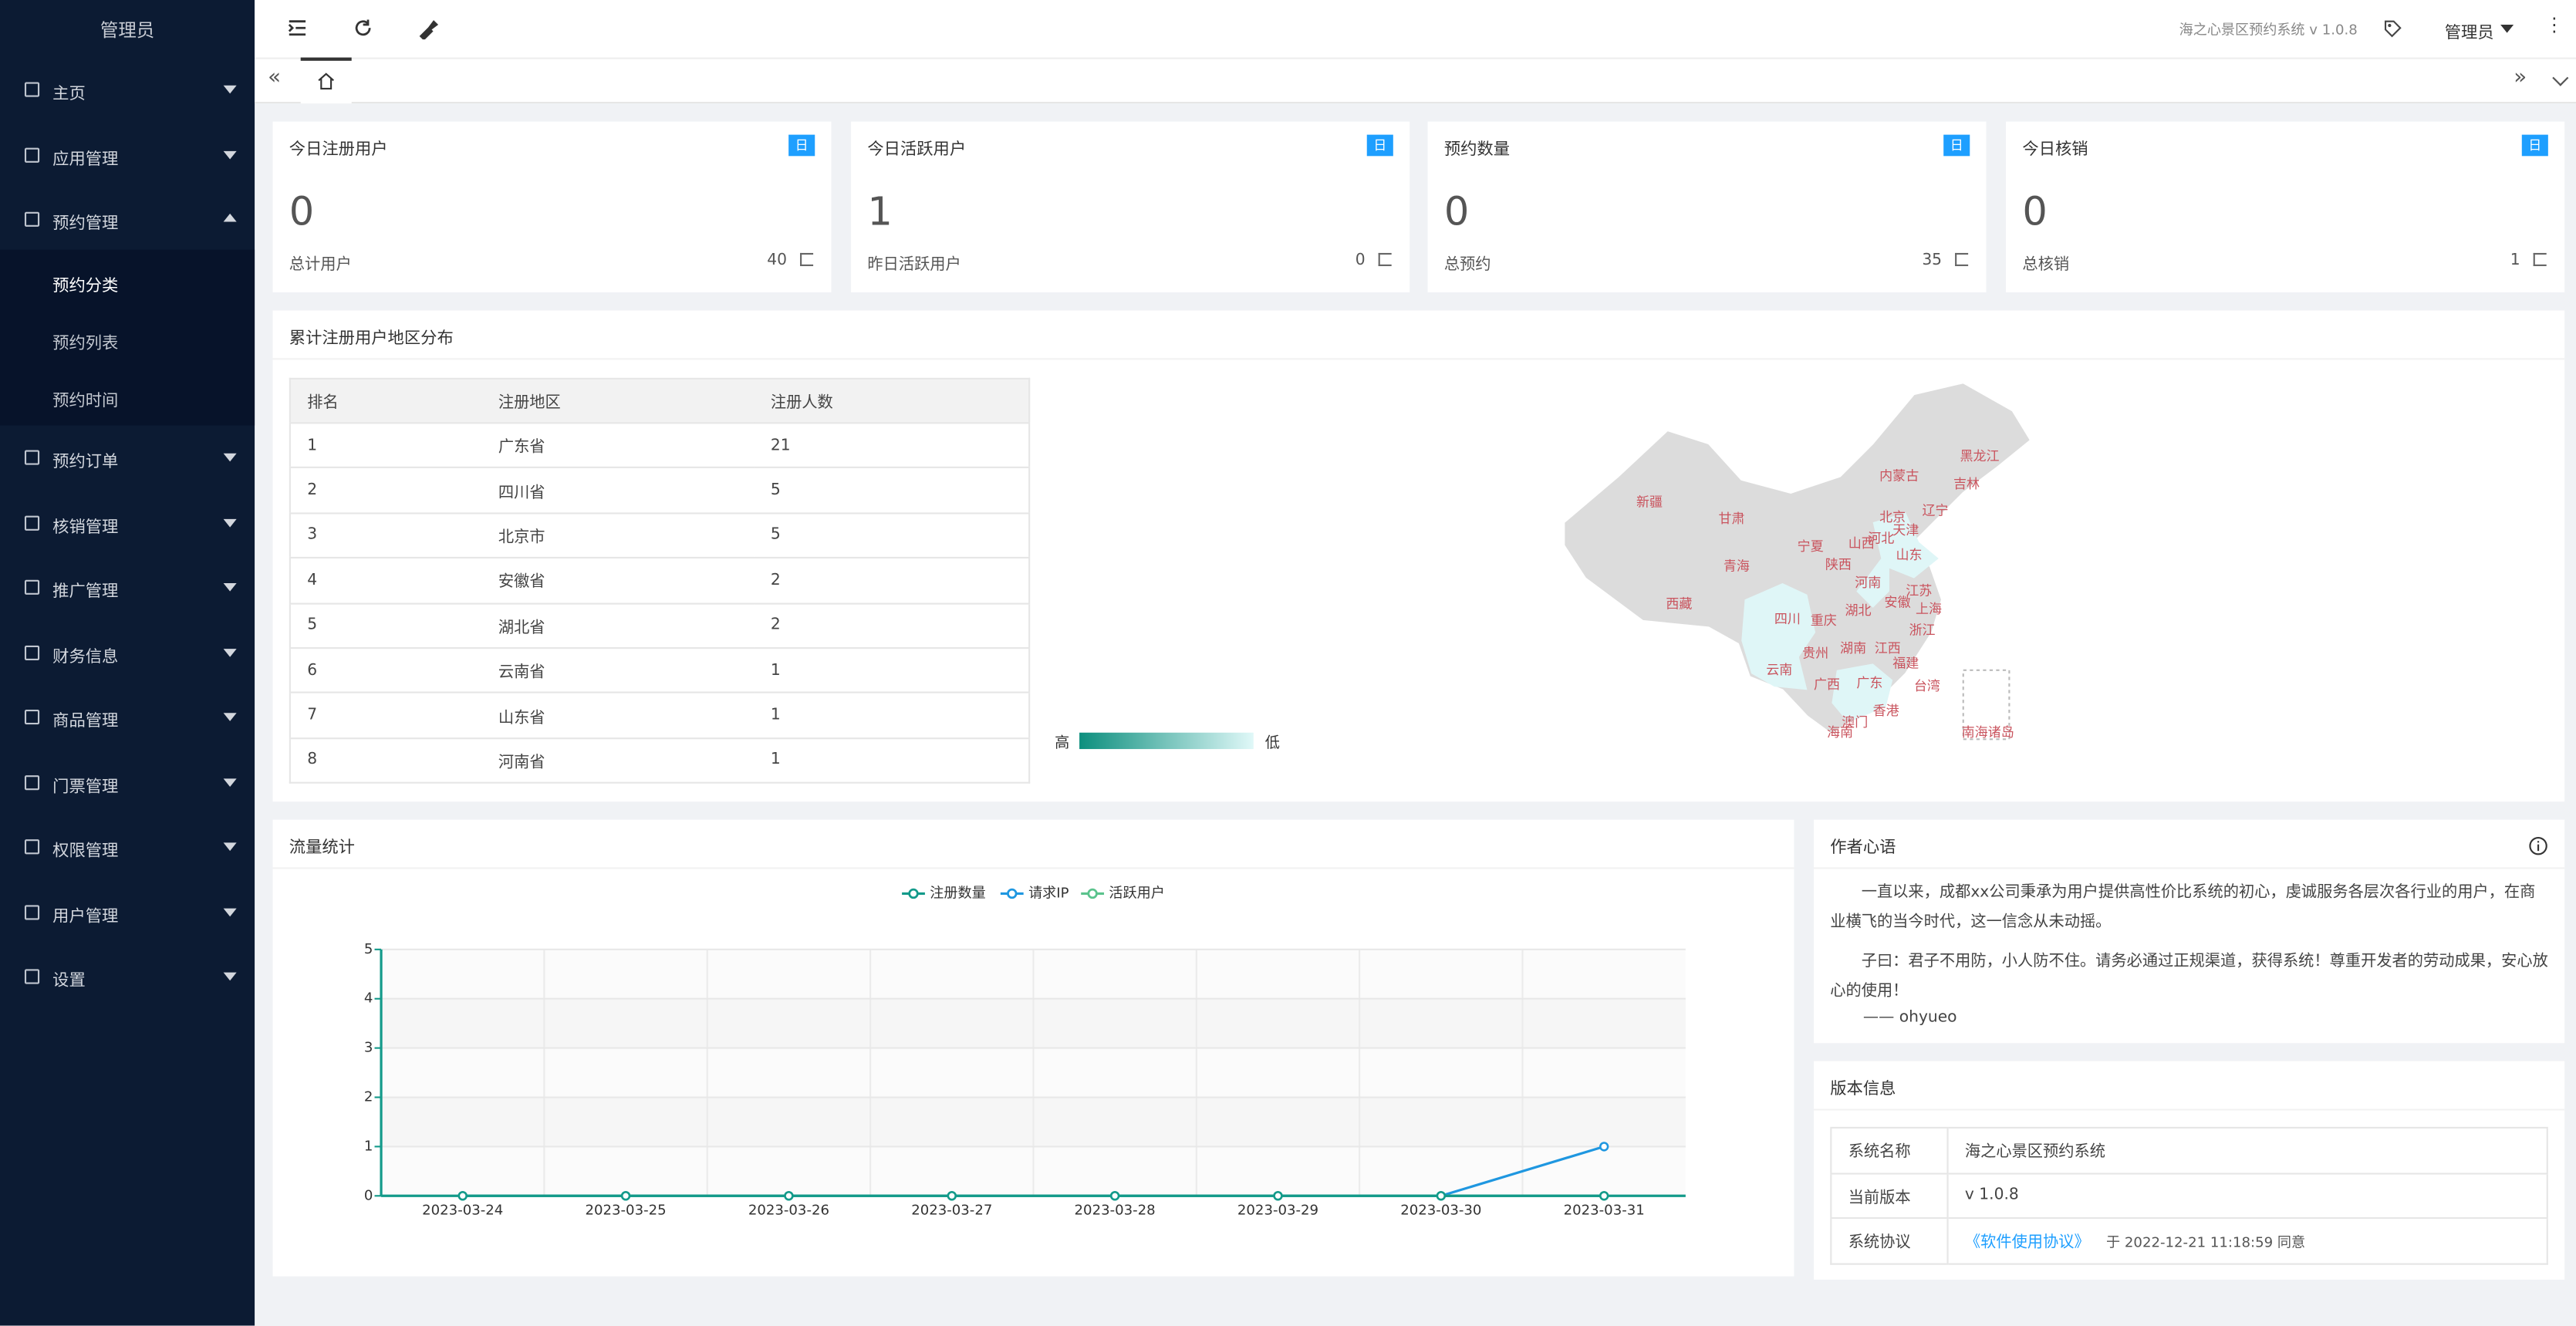  What do you see at coordinates (1277, 1210) in the screenshot?
I see `x-tick-label: 2023-03-29` at bounding box center [1277, 1210].